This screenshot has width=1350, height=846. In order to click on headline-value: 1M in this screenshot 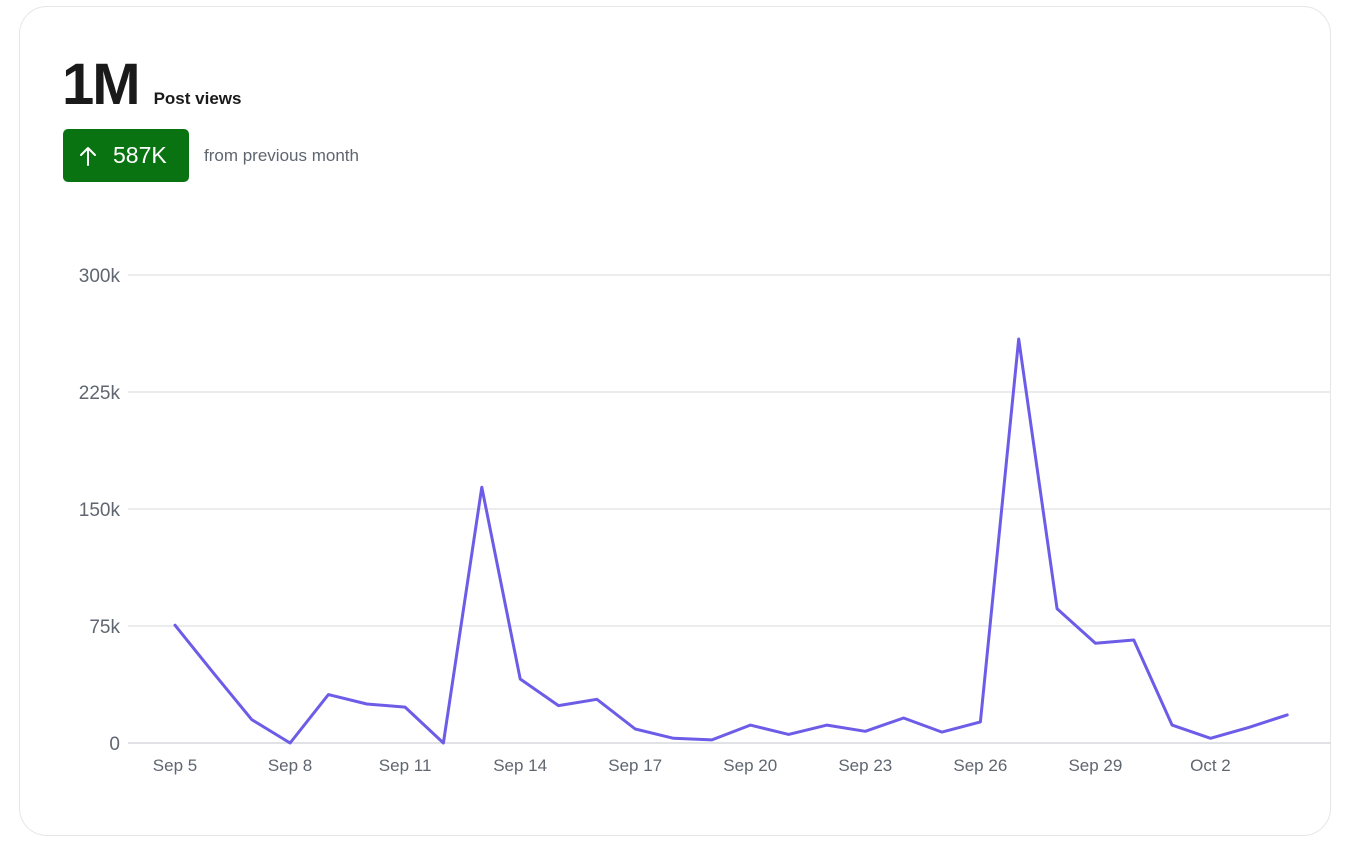, I will do `click(101, 84)`.